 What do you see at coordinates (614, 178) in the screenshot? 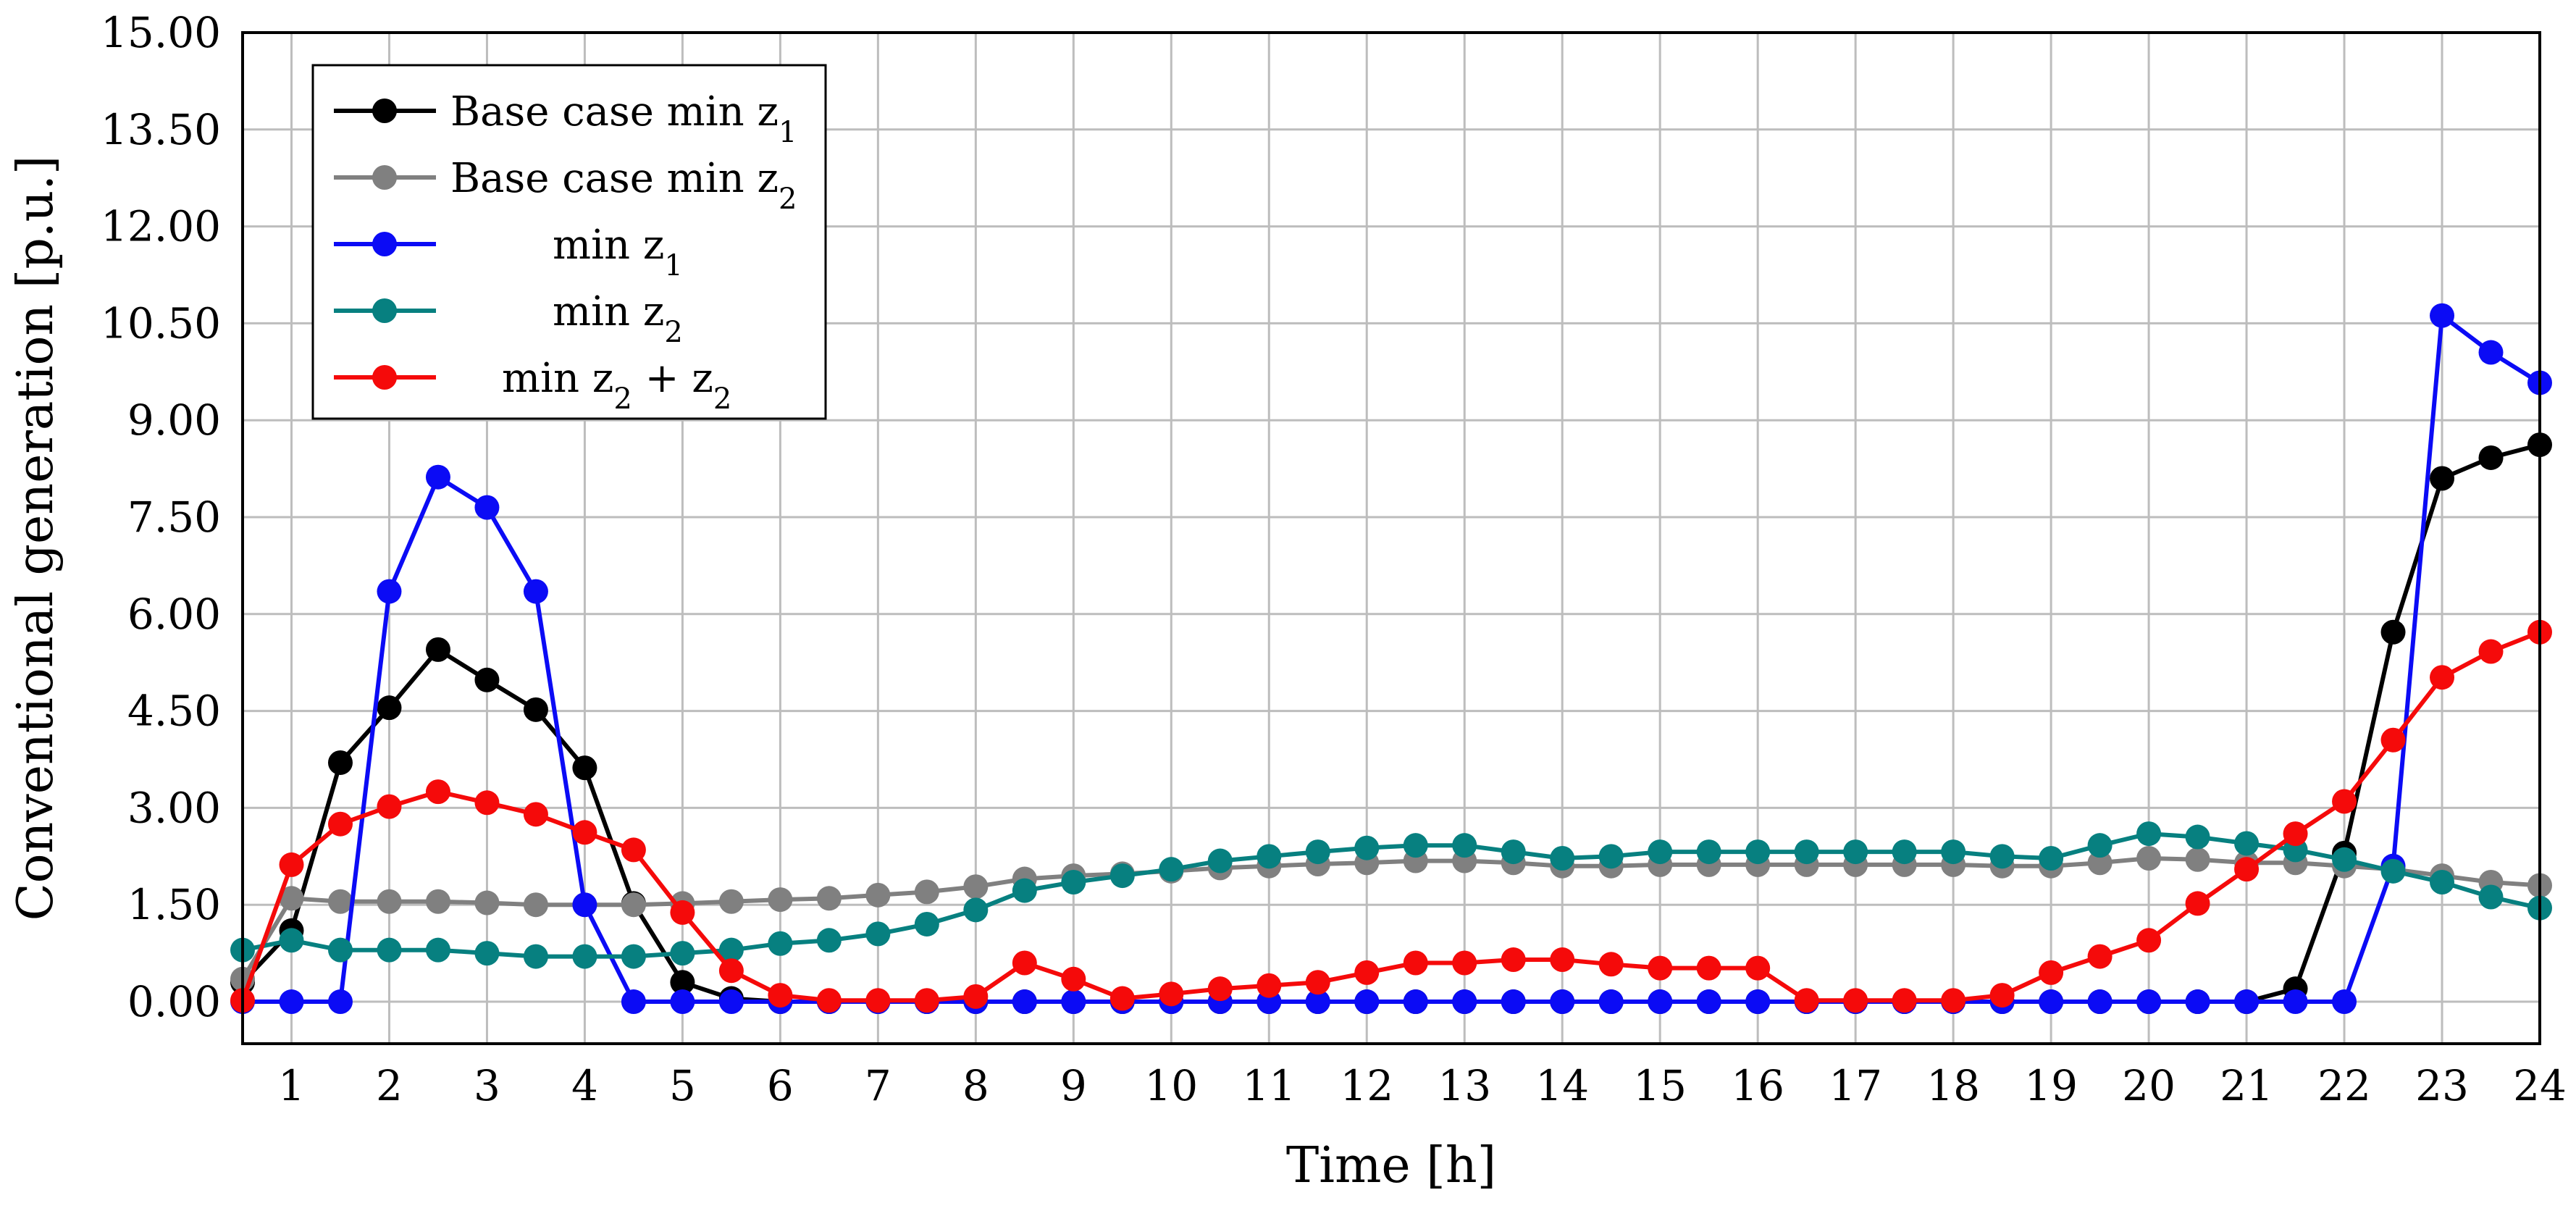
I see `legend-label-main: Base case min z` at bounding box center [614, 178].